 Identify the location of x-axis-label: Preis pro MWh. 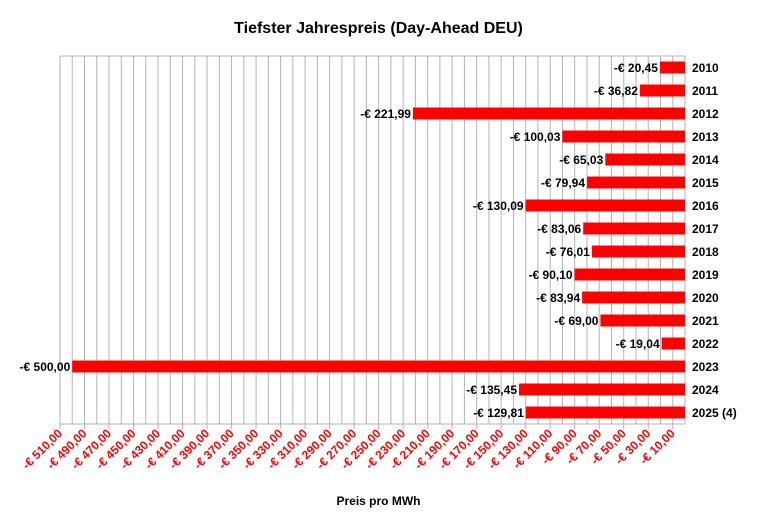
(378, 501).